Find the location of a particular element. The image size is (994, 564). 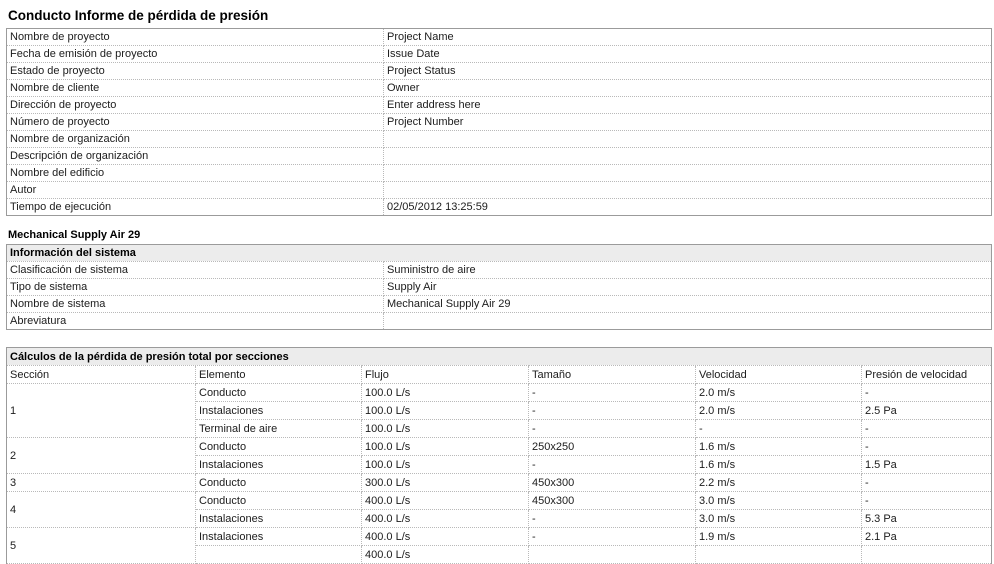

velocity-cell: - is located at coordinates (778, 428).